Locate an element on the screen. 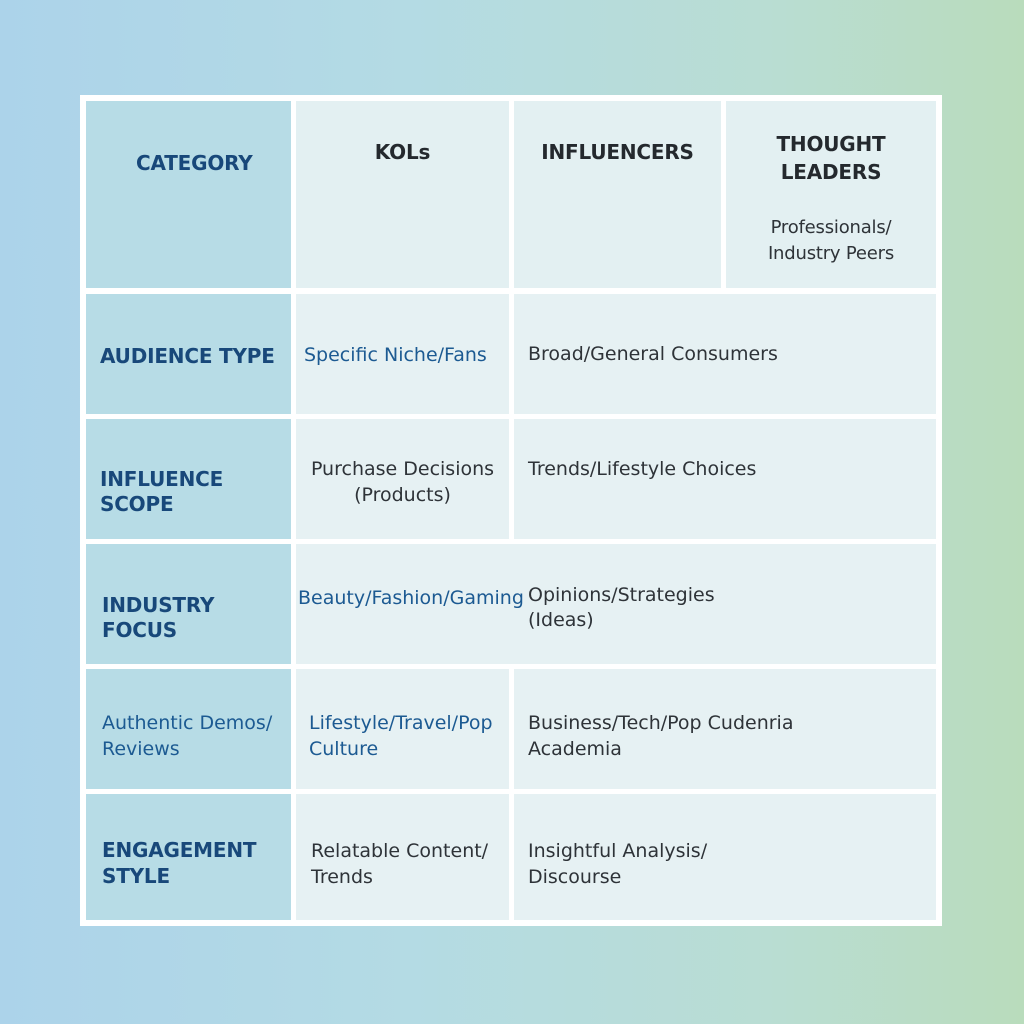 Image resolution: width=1024 pixels, height=1024 pixels. row-influence-scope-rest-cell: Trends/Lifestyle Choices is located at coordinates (725, 479).